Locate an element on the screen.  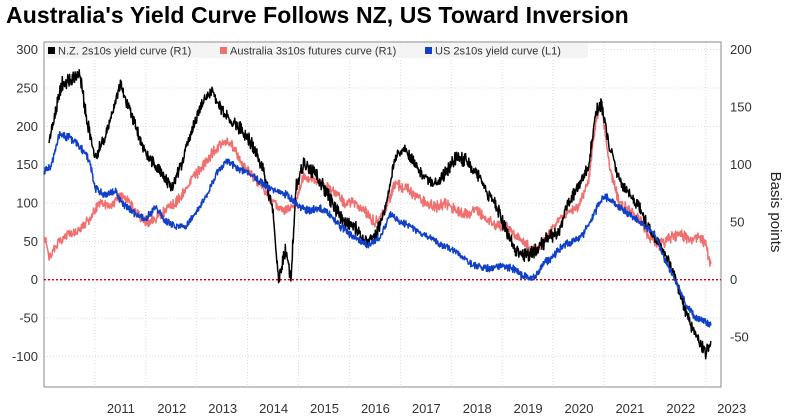
left-tick-label: 0 is located at coordinates (34, 279).